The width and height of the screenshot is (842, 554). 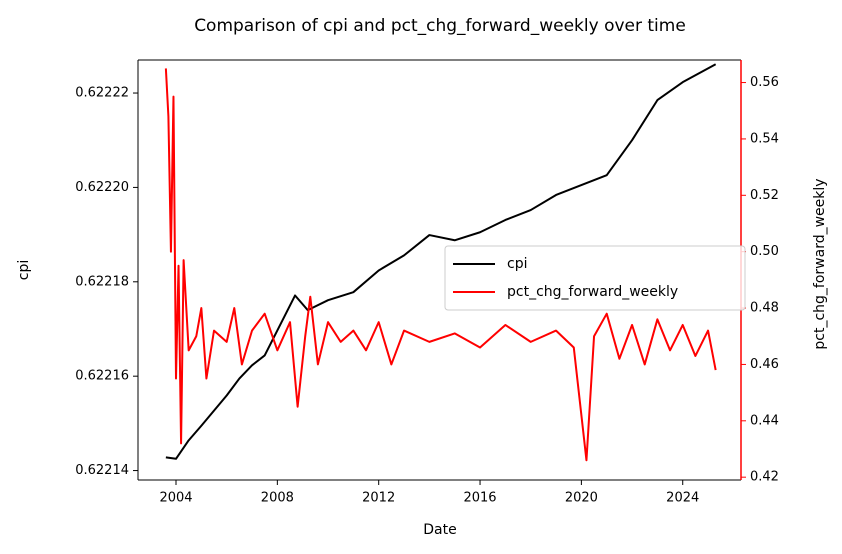 I want to click on x-tick-label: 2008, so click(x=277, y=498).